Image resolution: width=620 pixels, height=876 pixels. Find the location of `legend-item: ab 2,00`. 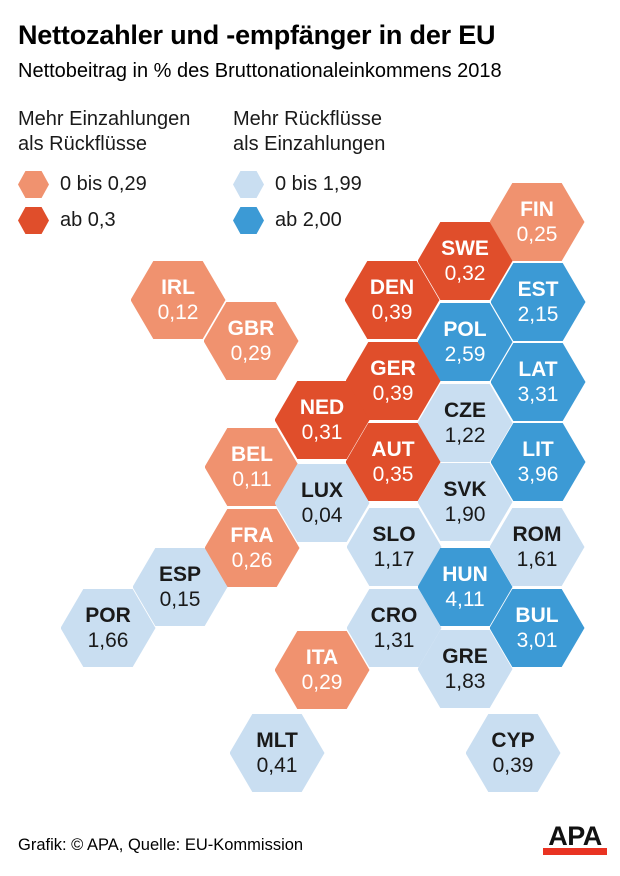

legend-item: ab 2,00 is located at coordinates (339, 220).